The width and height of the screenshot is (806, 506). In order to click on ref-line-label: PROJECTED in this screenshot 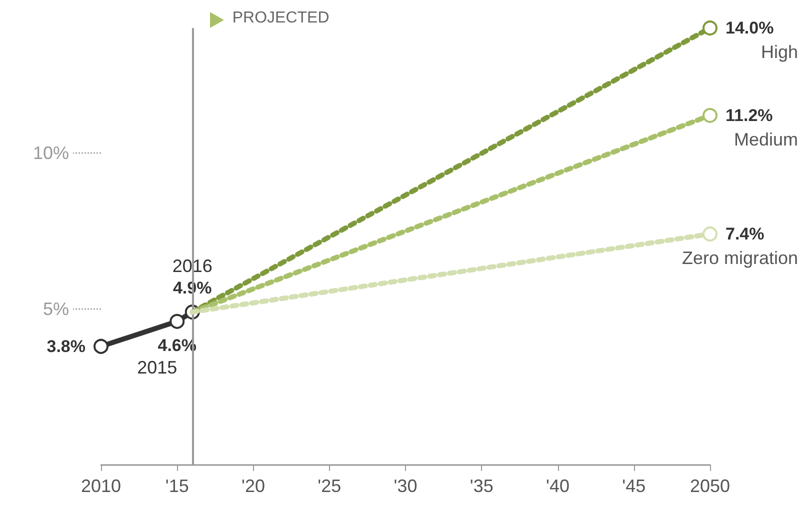, I will do `click(281, 18)`.